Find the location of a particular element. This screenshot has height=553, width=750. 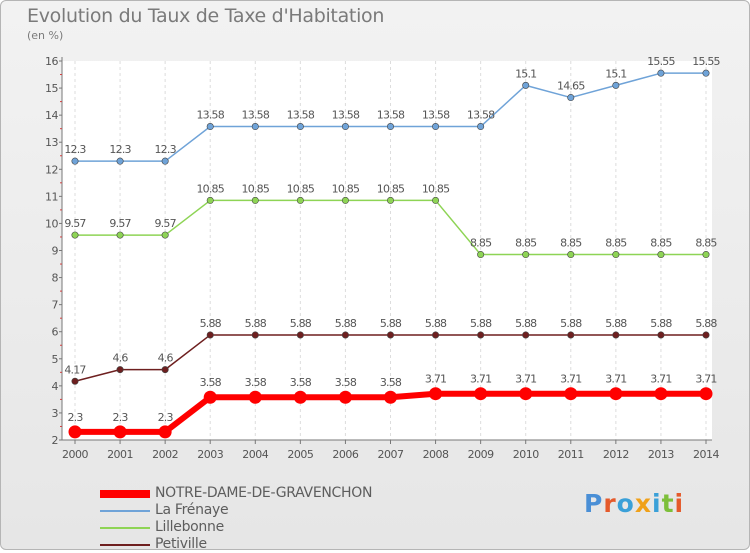

logo-letter: i is located at coordinates (679, 503).